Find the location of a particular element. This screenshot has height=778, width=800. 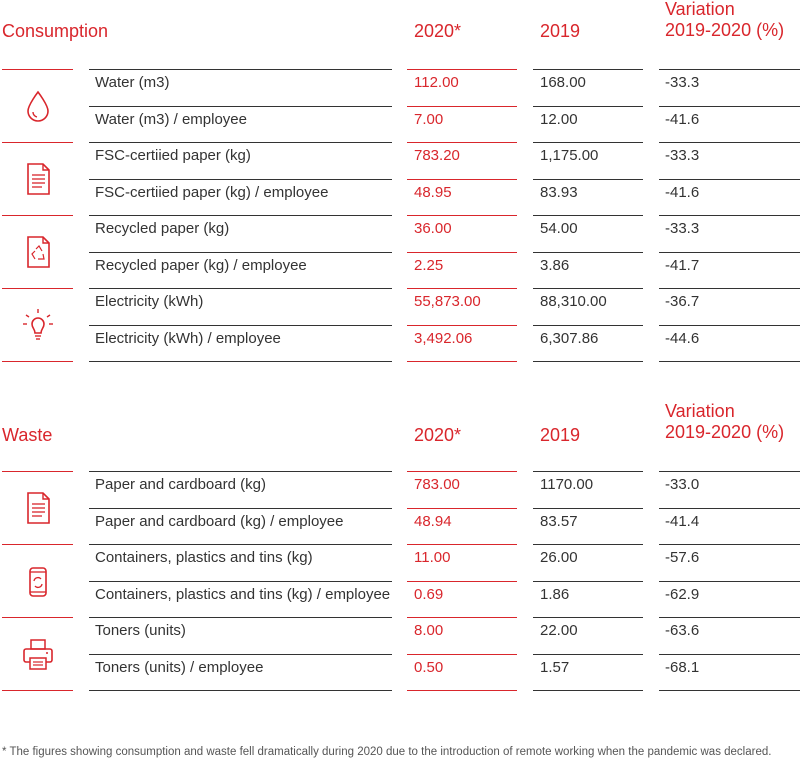

recycled-paper-icon is located at coordinates (38, 252).